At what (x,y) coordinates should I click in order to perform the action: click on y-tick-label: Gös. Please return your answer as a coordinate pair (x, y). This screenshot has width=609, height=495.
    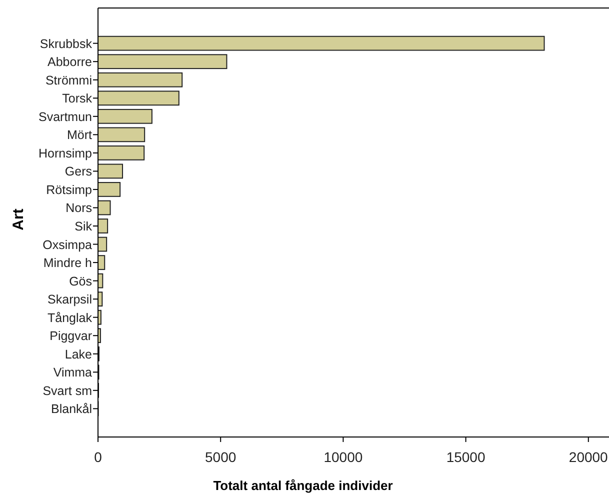
    Looking at the image, I should click on (80, 281).